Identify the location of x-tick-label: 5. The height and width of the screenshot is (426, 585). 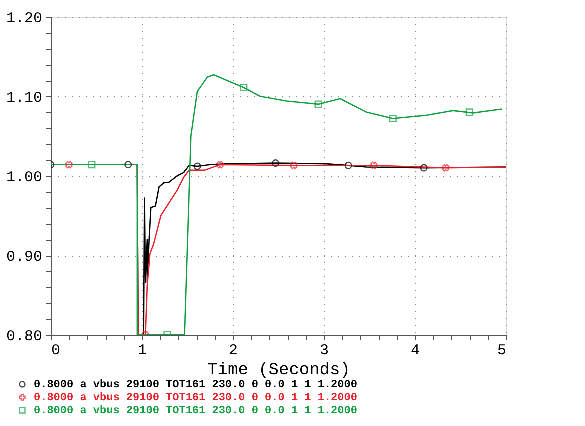
(501, 351).